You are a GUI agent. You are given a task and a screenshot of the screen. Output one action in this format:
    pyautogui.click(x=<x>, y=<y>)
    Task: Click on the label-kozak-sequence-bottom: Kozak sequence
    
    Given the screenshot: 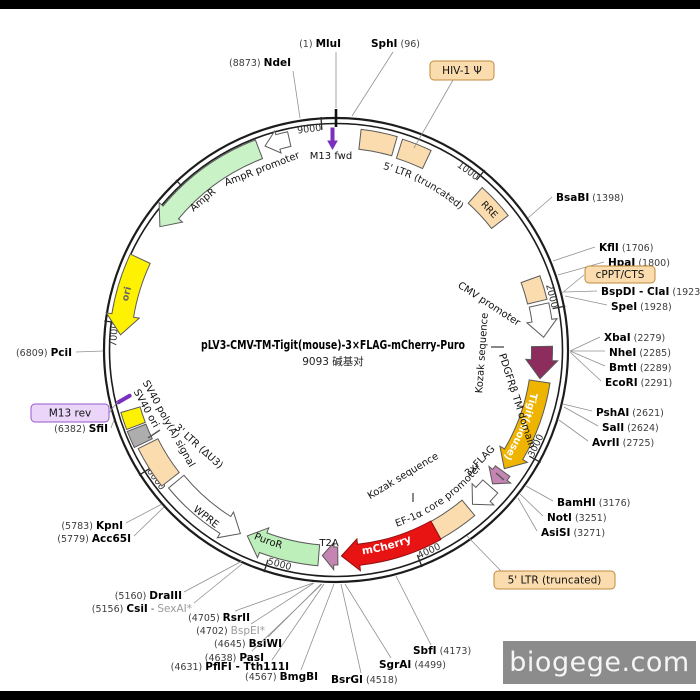 What is the action you would take?
    pyautogui.click(x=403, y=476)
    